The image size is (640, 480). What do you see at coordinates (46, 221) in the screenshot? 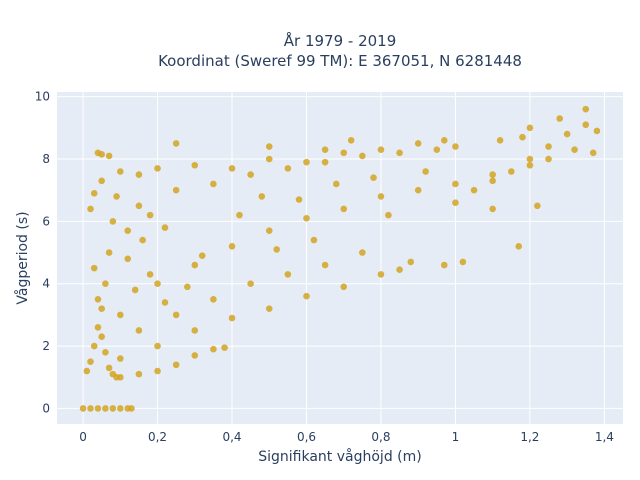
I see `y-tick-label: 6` at bounding box center [46, 221].